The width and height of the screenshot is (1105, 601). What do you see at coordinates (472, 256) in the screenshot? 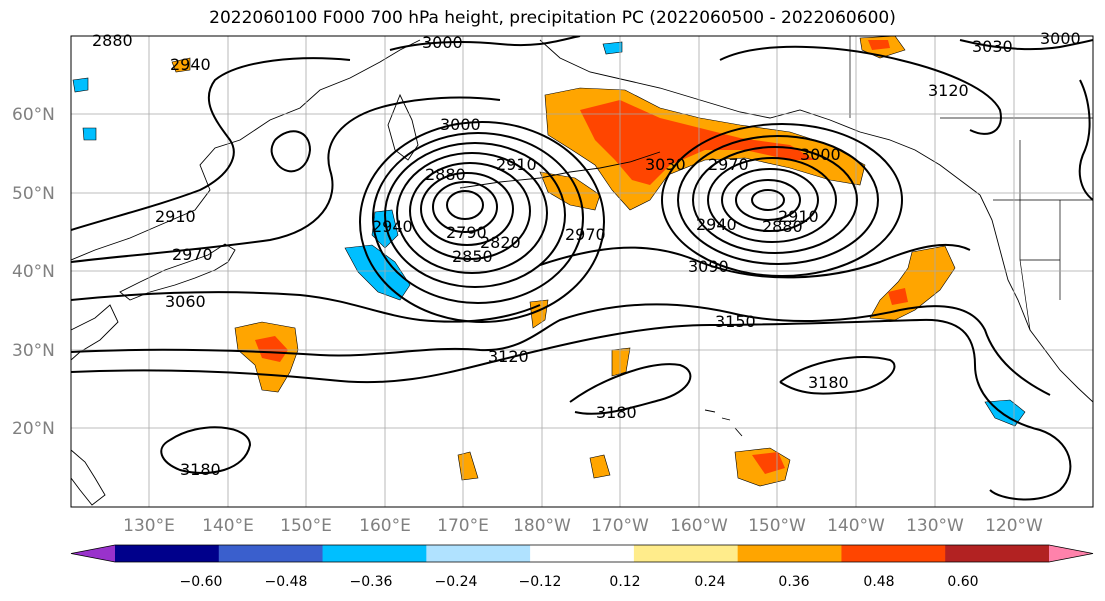
I see `contour-label: 2850` at bounding box center [472, 256].